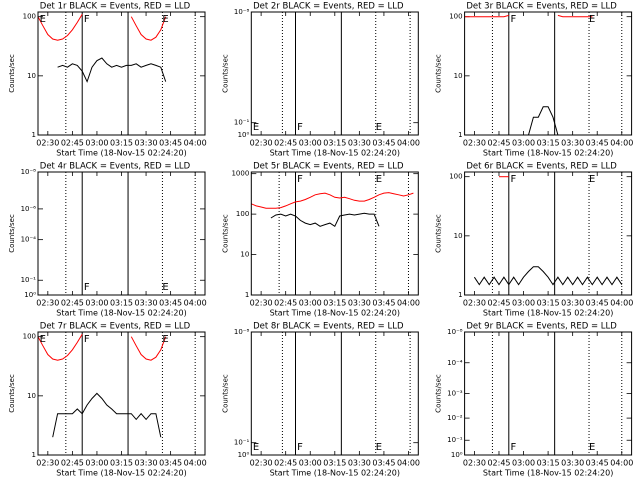 This screenshot has height=480, width=640. What do you see at coordinates (541, 7) in the screenshot?
I see `panel-title: Det 3r BLACK = Events, RED = LLD` at bounding box center [541, 7].